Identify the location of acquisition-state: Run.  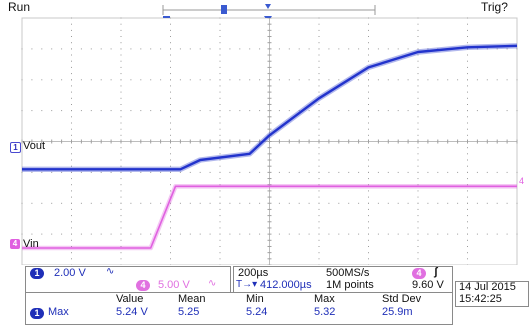
(19, 7).